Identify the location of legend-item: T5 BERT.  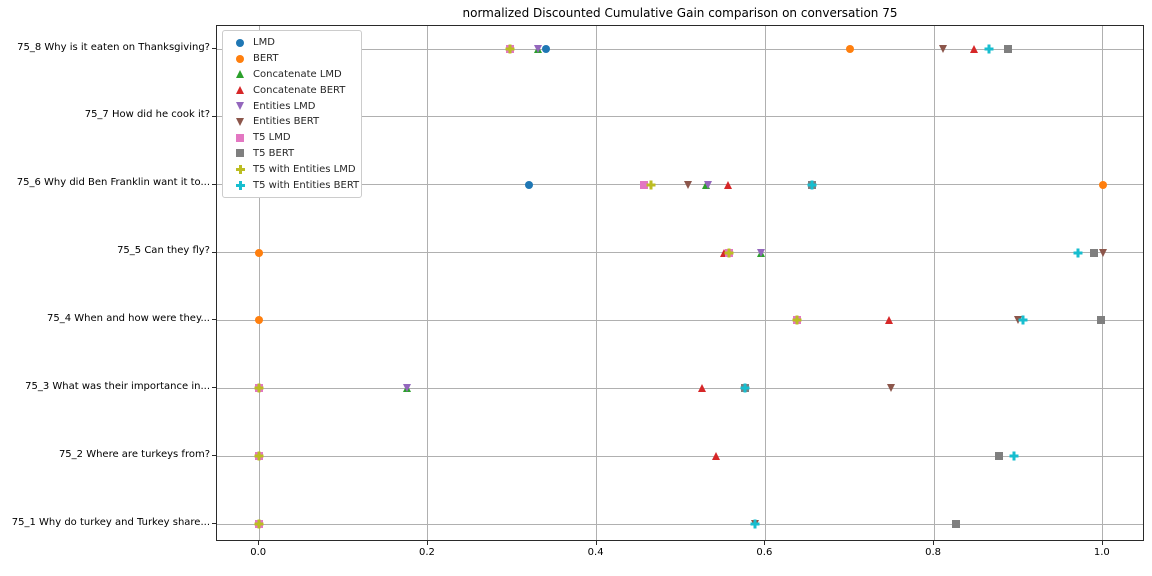
(292, 154).